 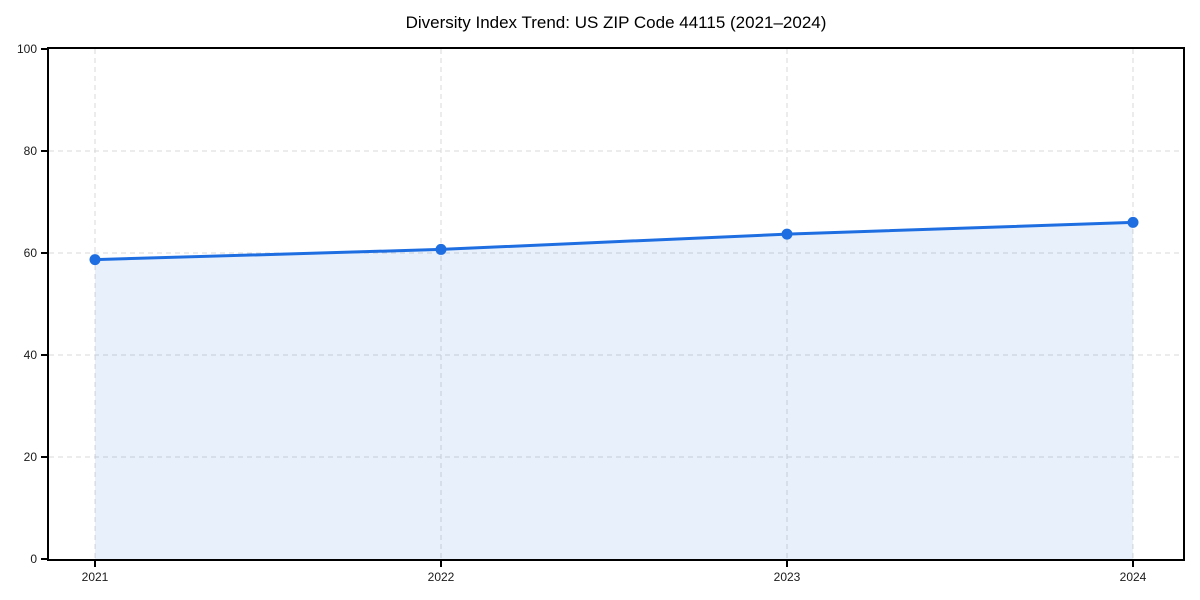 I want to click on y-tick-label: 40, so click(x=30, y=355).